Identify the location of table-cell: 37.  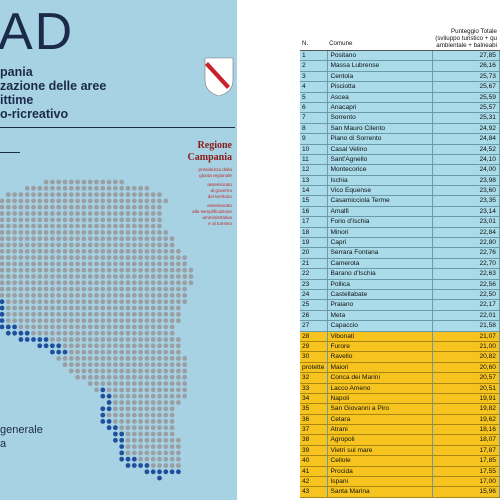
(314, 430).